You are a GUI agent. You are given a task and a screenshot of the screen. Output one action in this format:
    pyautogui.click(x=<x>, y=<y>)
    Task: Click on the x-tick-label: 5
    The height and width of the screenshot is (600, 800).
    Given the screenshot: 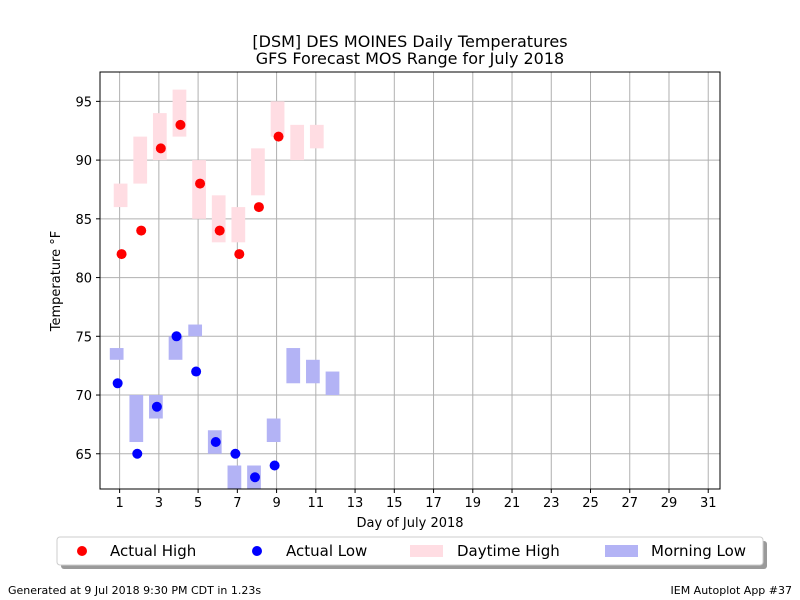 What is the action you would take?
    pyautogui.click(x=198, y=503)
    